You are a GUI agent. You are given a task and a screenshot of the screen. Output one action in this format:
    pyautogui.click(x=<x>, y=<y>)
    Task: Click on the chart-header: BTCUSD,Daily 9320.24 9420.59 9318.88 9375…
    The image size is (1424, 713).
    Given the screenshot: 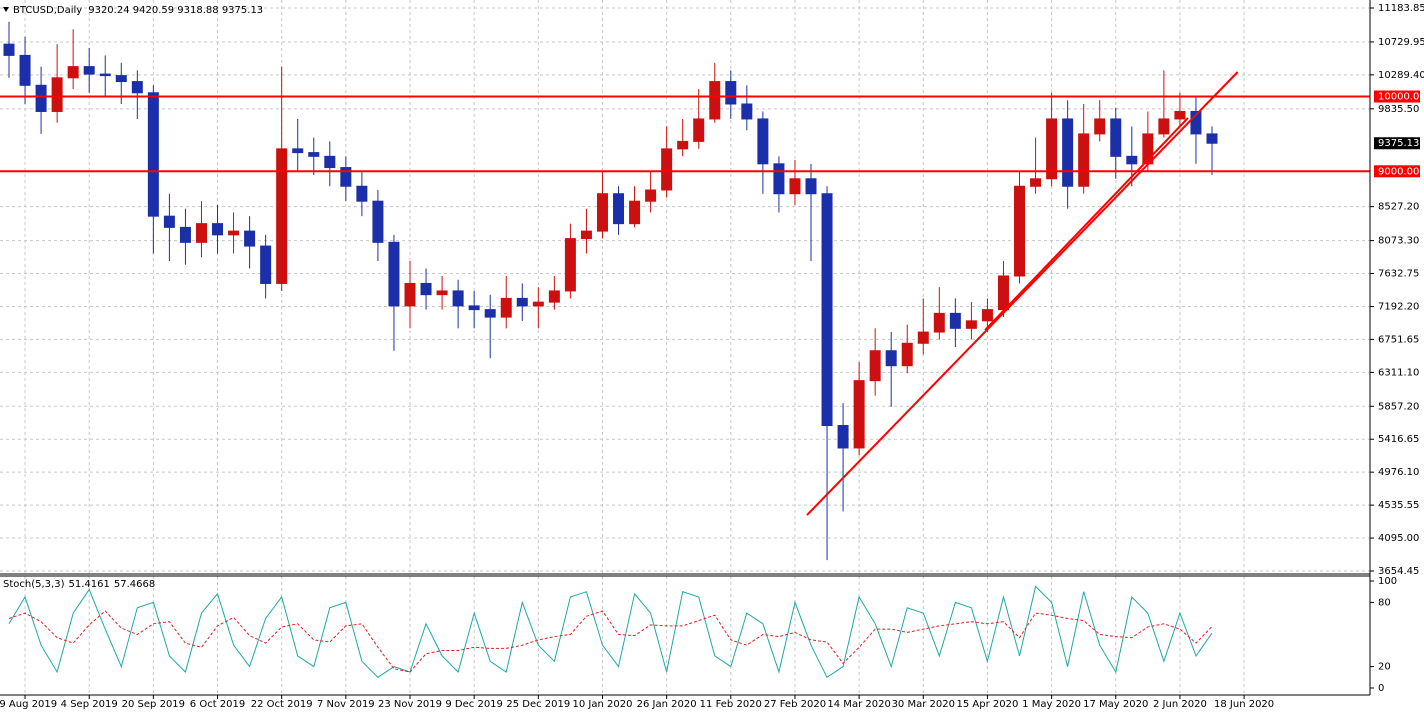 What is the action you would take?
    pyautogui.click(x=138, y=10)
    